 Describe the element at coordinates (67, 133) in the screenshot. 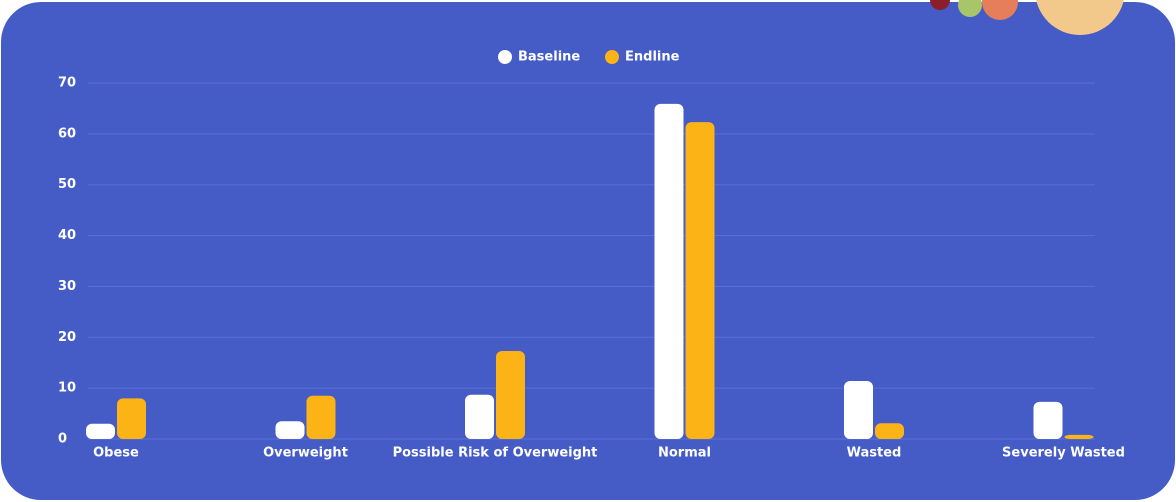

I see `y-tick-label: 60` at that location.